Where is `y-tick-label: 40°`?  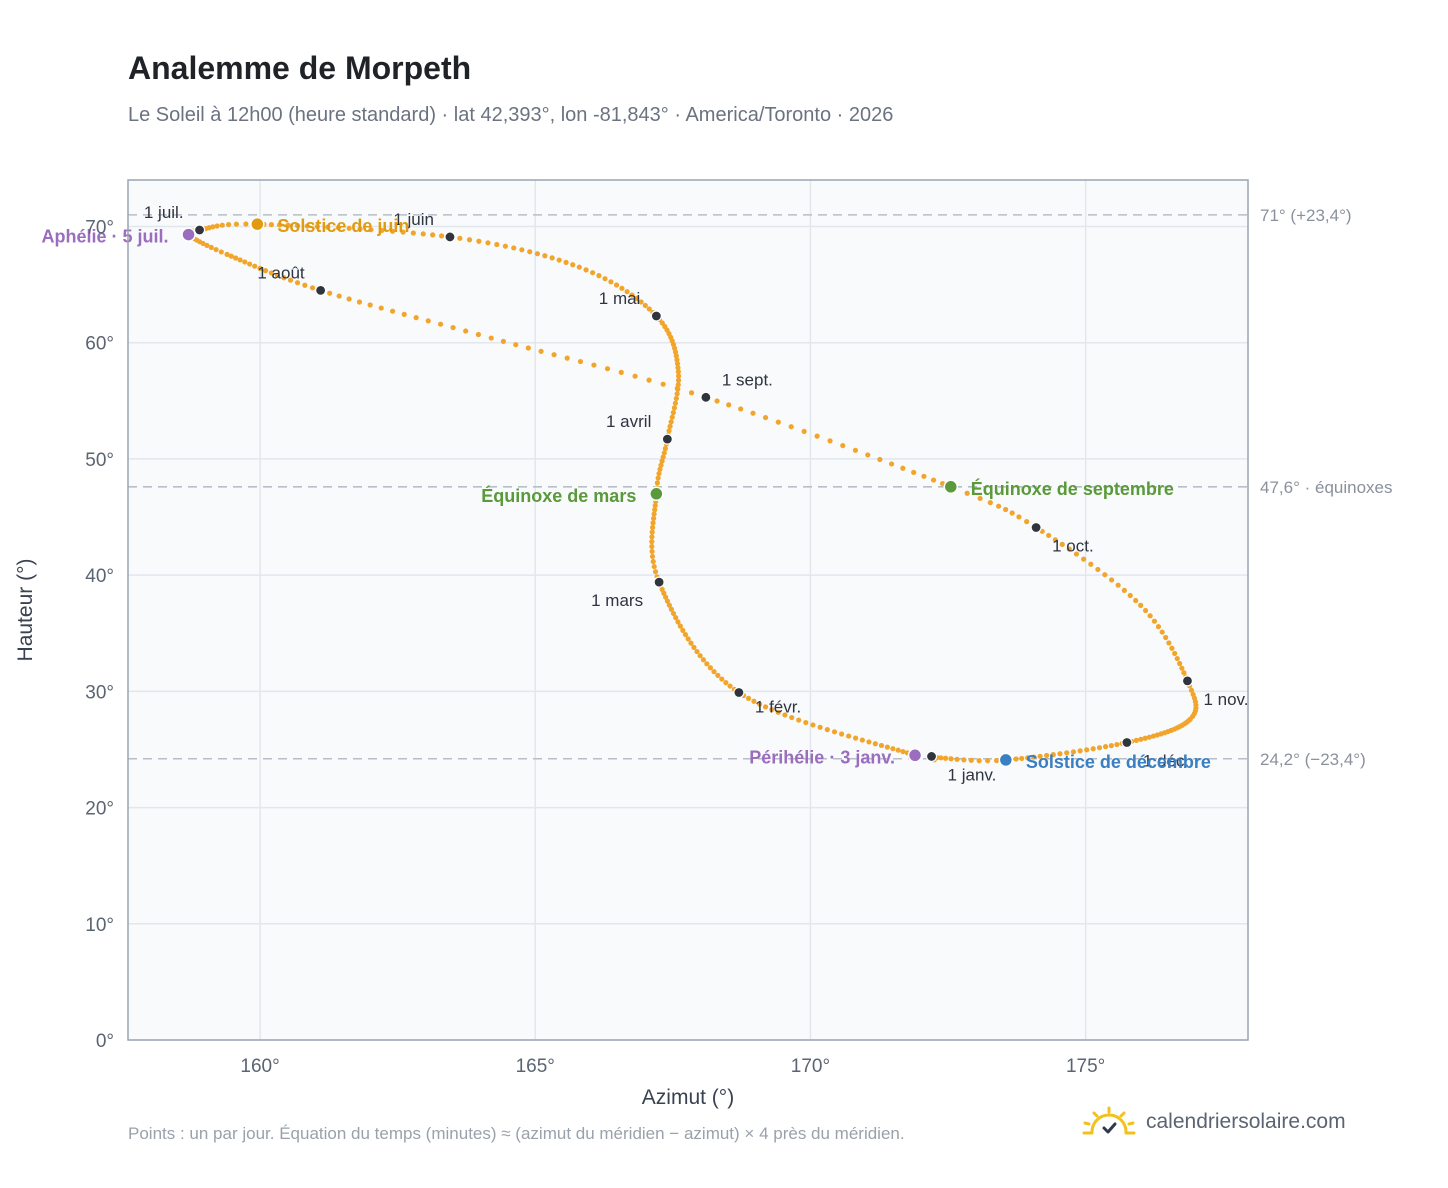
y-tick-label: 40° is located at coordinates (99, 576).